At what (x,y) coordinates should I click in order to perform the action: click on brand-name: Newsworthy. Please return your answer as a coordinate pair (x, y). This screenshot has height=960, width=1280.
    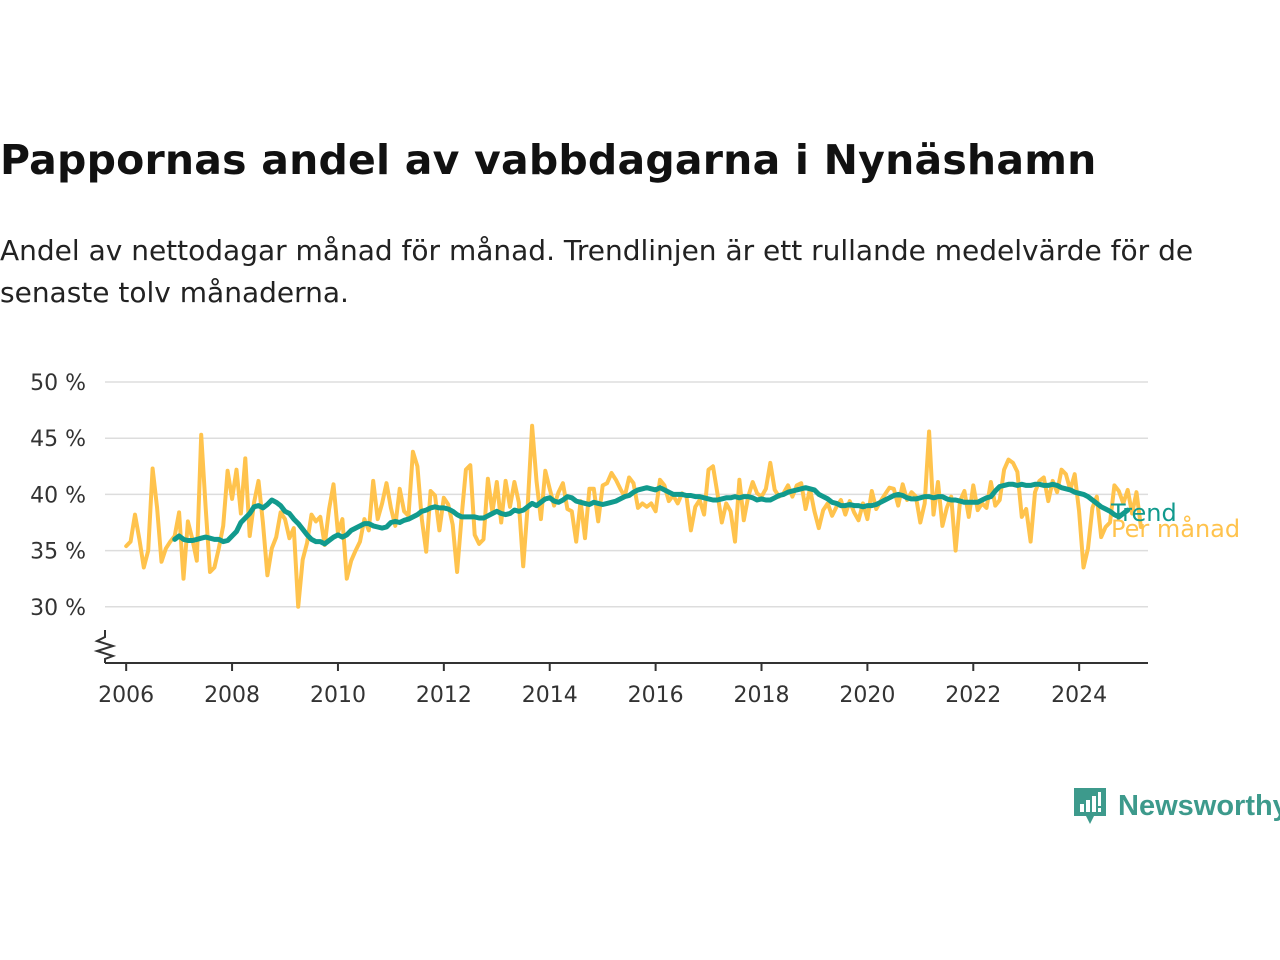
    Looking at the image, I should click on (1199, 805).